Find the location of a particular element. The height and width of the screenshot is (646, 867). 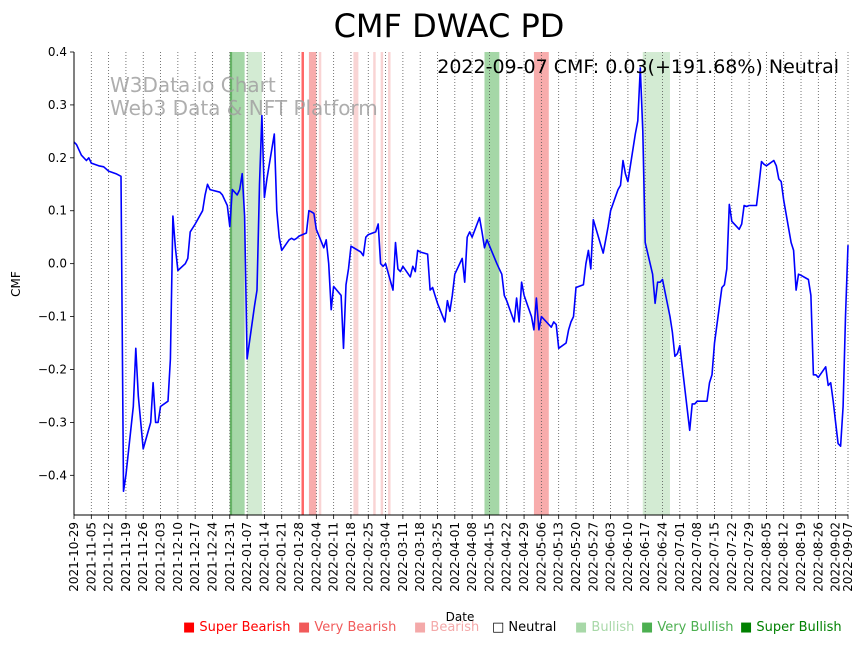

legend-bullish: ■ Bullish is located at coordinates (605, 627).